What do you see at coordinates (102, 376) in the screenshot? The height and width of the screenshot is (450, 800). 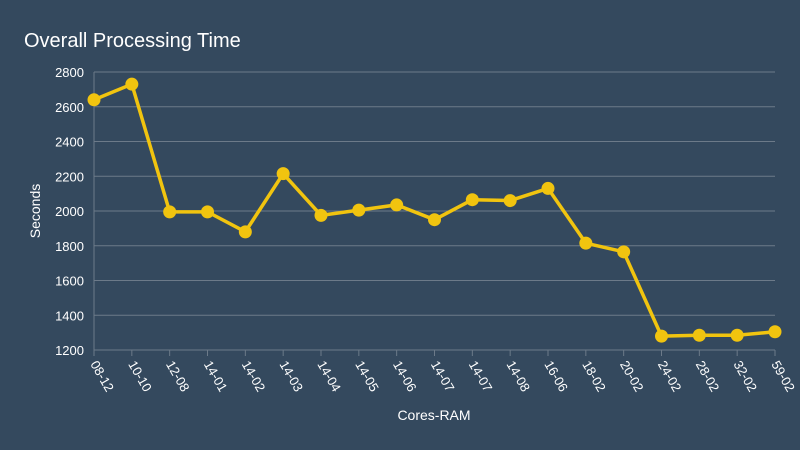 I see `x-tick-label: 08-12` at bounding box center [102, 376].